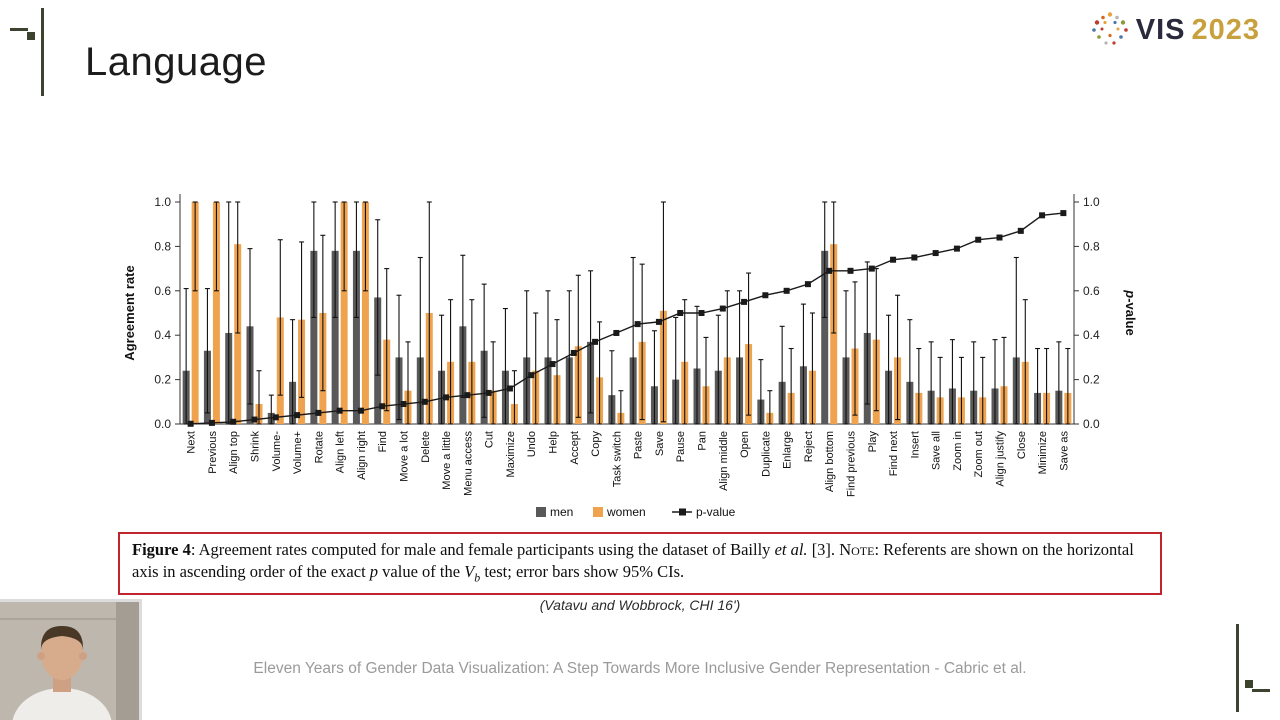 Image resolution: width=1280 pixels, height=720 pixels. Describe the element at coordinates (234, 452) in the screenshot. I see `x-category-label: Align top` at that location.